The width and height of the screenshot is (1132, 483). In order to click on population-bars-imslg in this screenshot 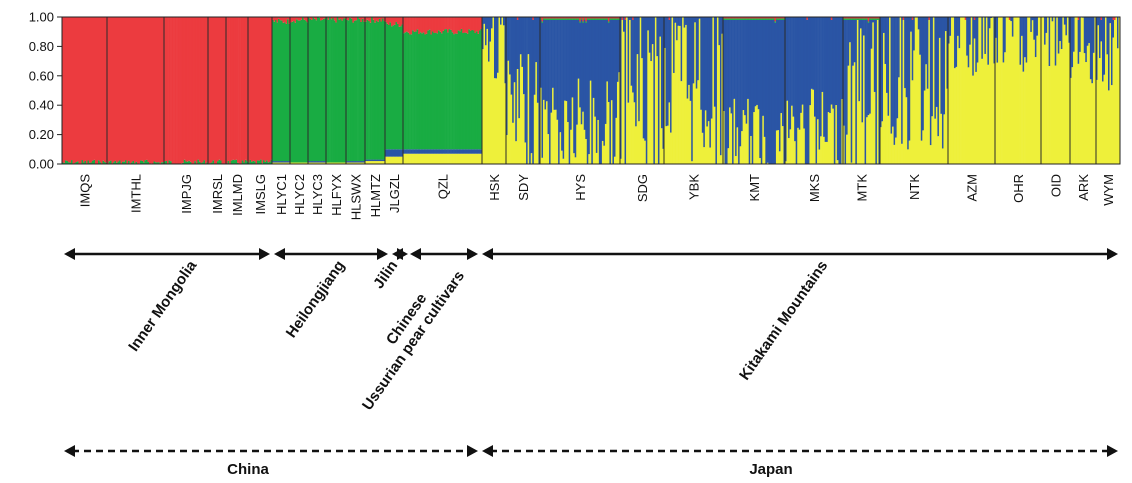, I will do `click(260, 90)`.